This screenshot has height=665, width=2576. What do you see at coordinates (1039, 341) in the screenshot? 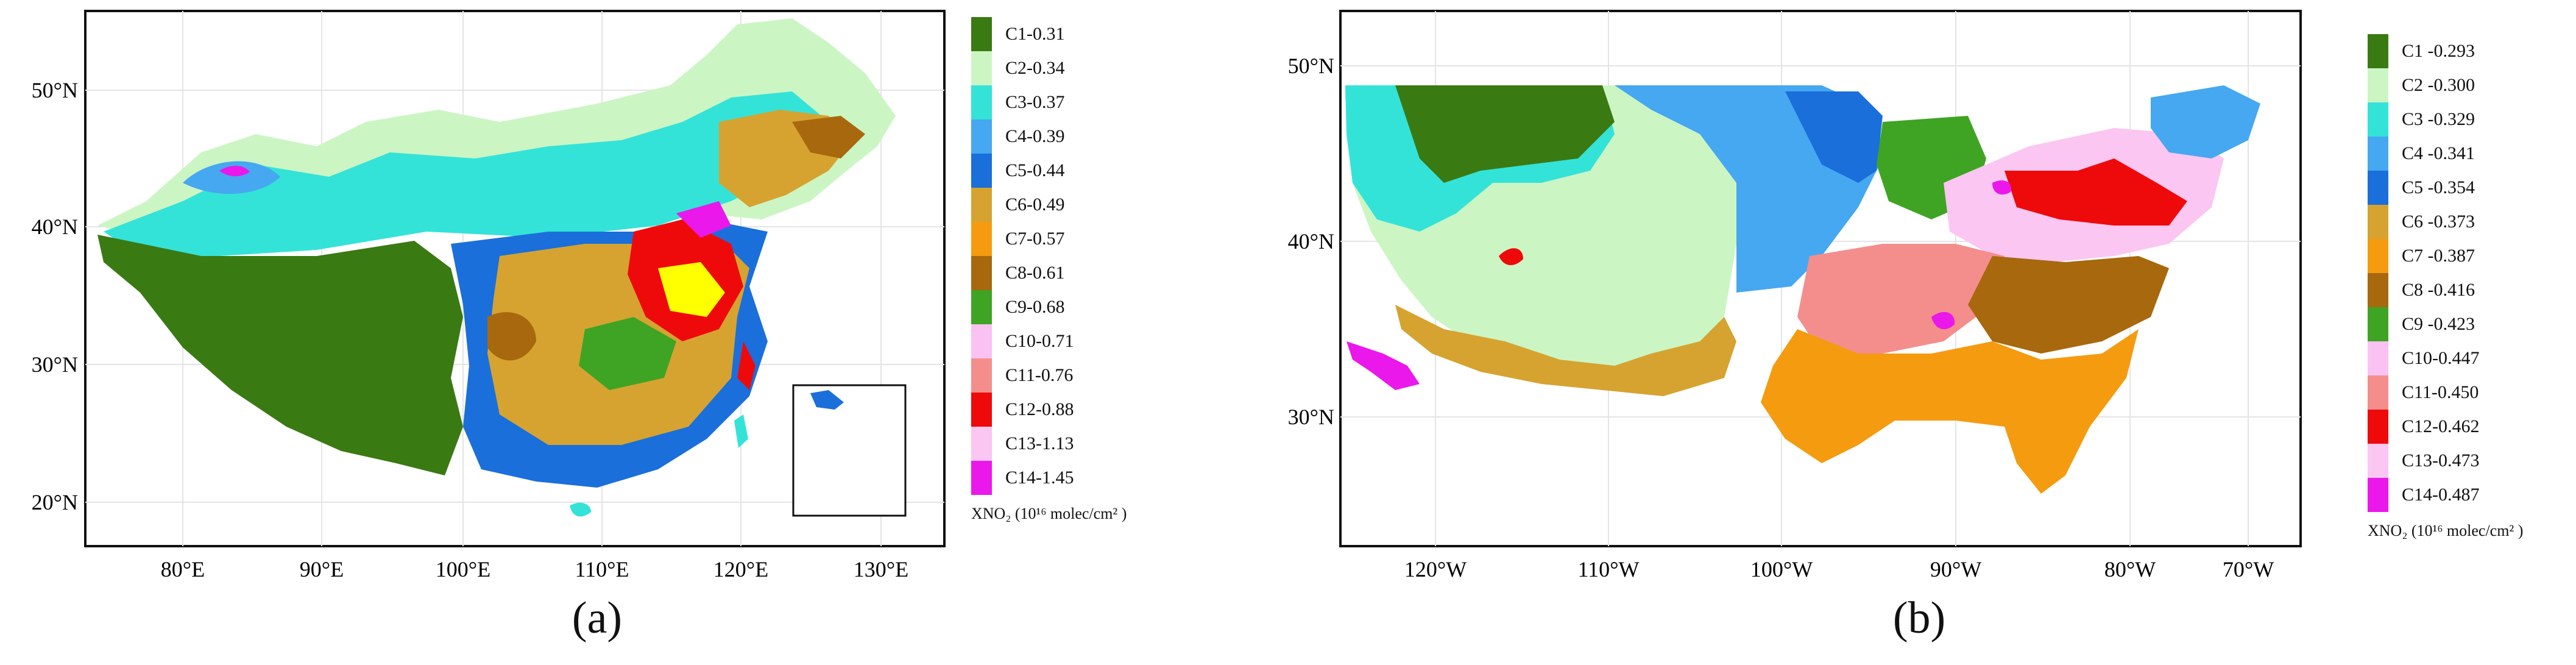
I see `legend-label: C10-0.71` at bounding box center [1039, 341].